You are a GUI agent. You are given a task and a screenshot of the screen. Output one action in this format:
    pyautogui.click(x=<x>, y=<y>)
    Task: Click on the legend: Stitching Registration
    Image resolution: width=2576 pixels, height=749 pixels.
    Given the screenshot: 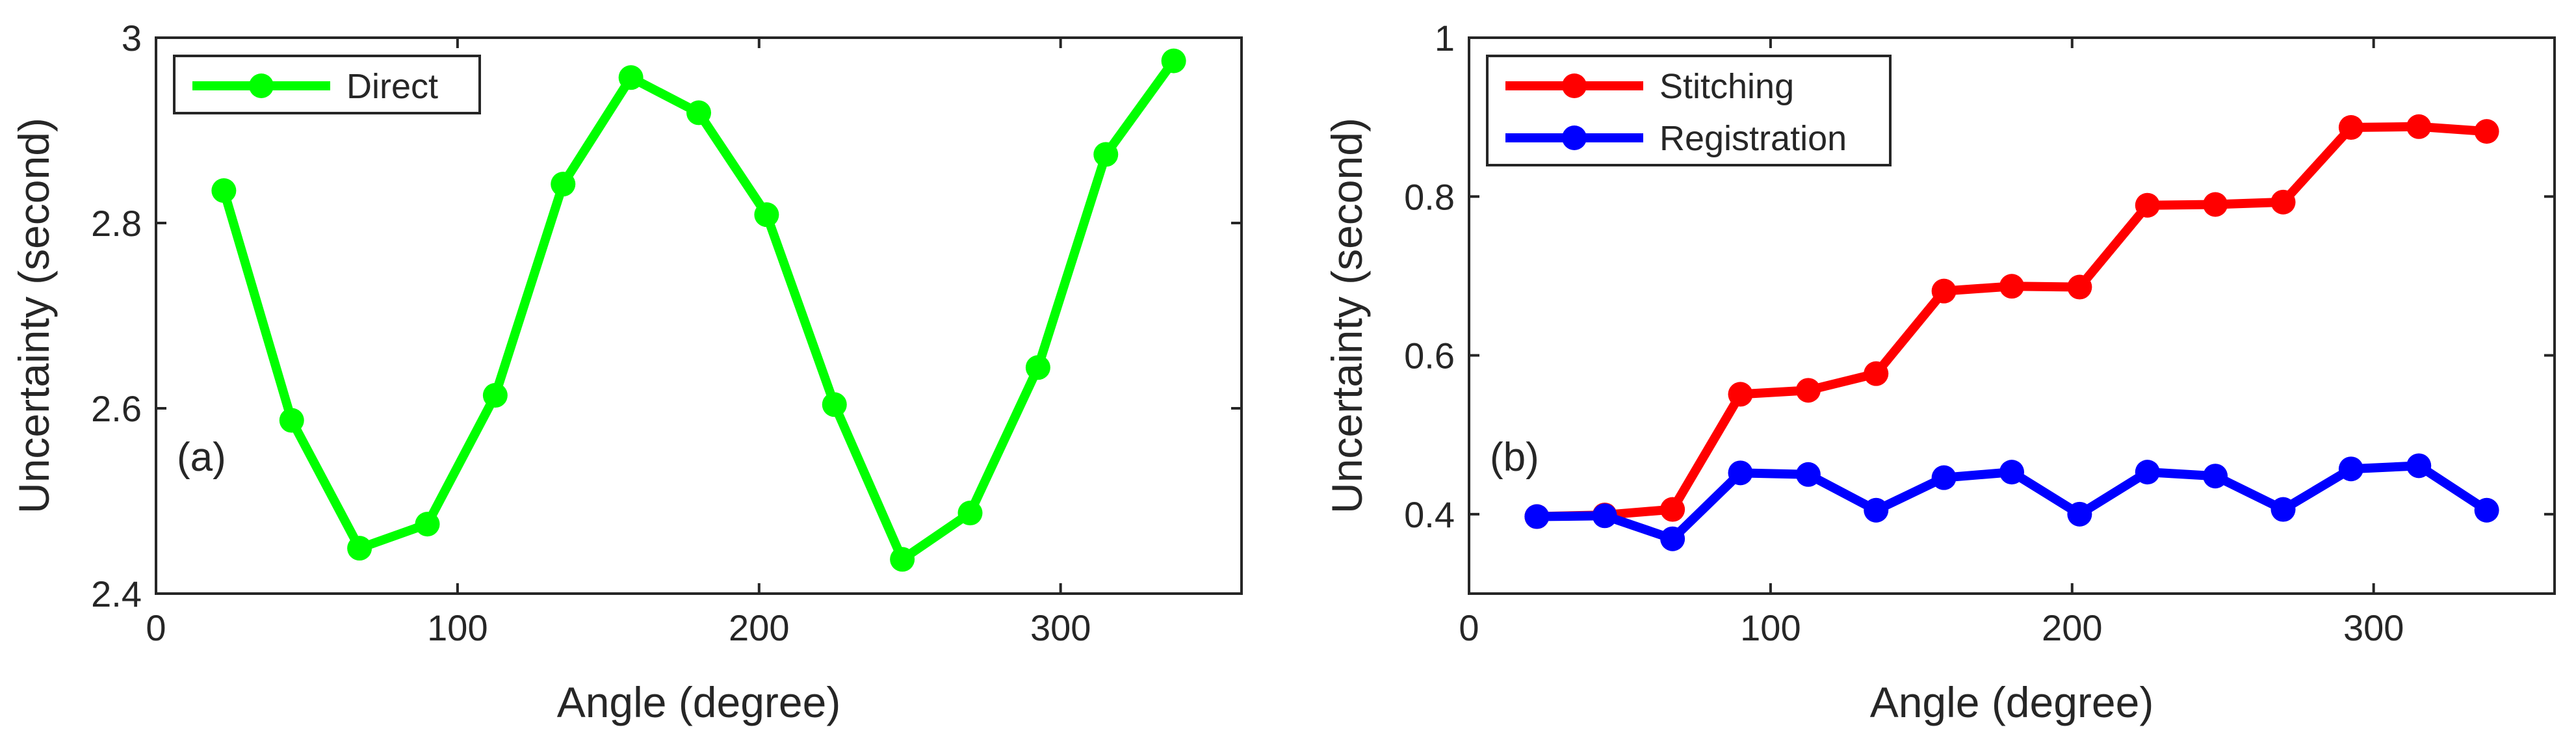 What is the action you would take?
    pyautogui.click(x=1689, y=110)
    